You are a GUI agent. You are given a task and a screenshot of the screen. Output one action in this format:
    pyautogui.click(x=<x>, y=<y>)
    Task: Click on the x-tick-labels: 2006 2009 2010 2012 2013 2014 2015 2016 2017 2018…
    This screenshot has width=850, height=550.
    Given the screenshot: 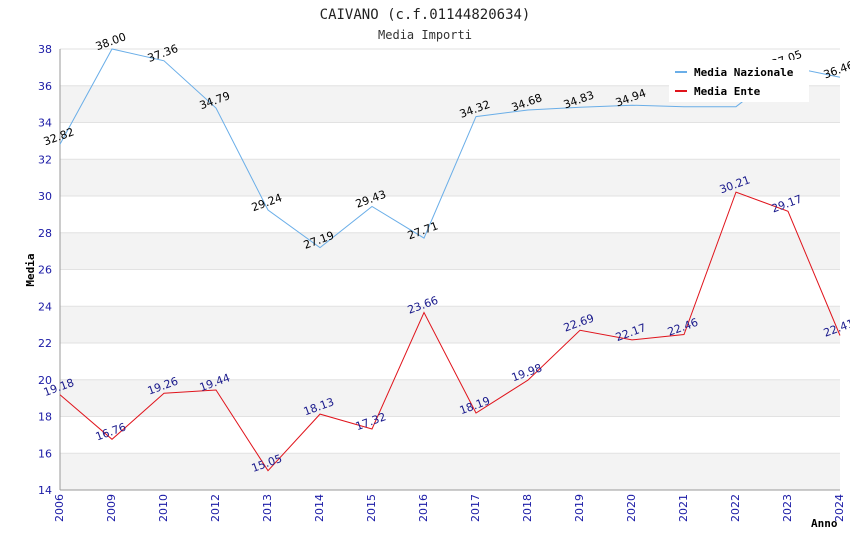 What is the action you would take?
    pyautogui.click(x=449, y=508)
    